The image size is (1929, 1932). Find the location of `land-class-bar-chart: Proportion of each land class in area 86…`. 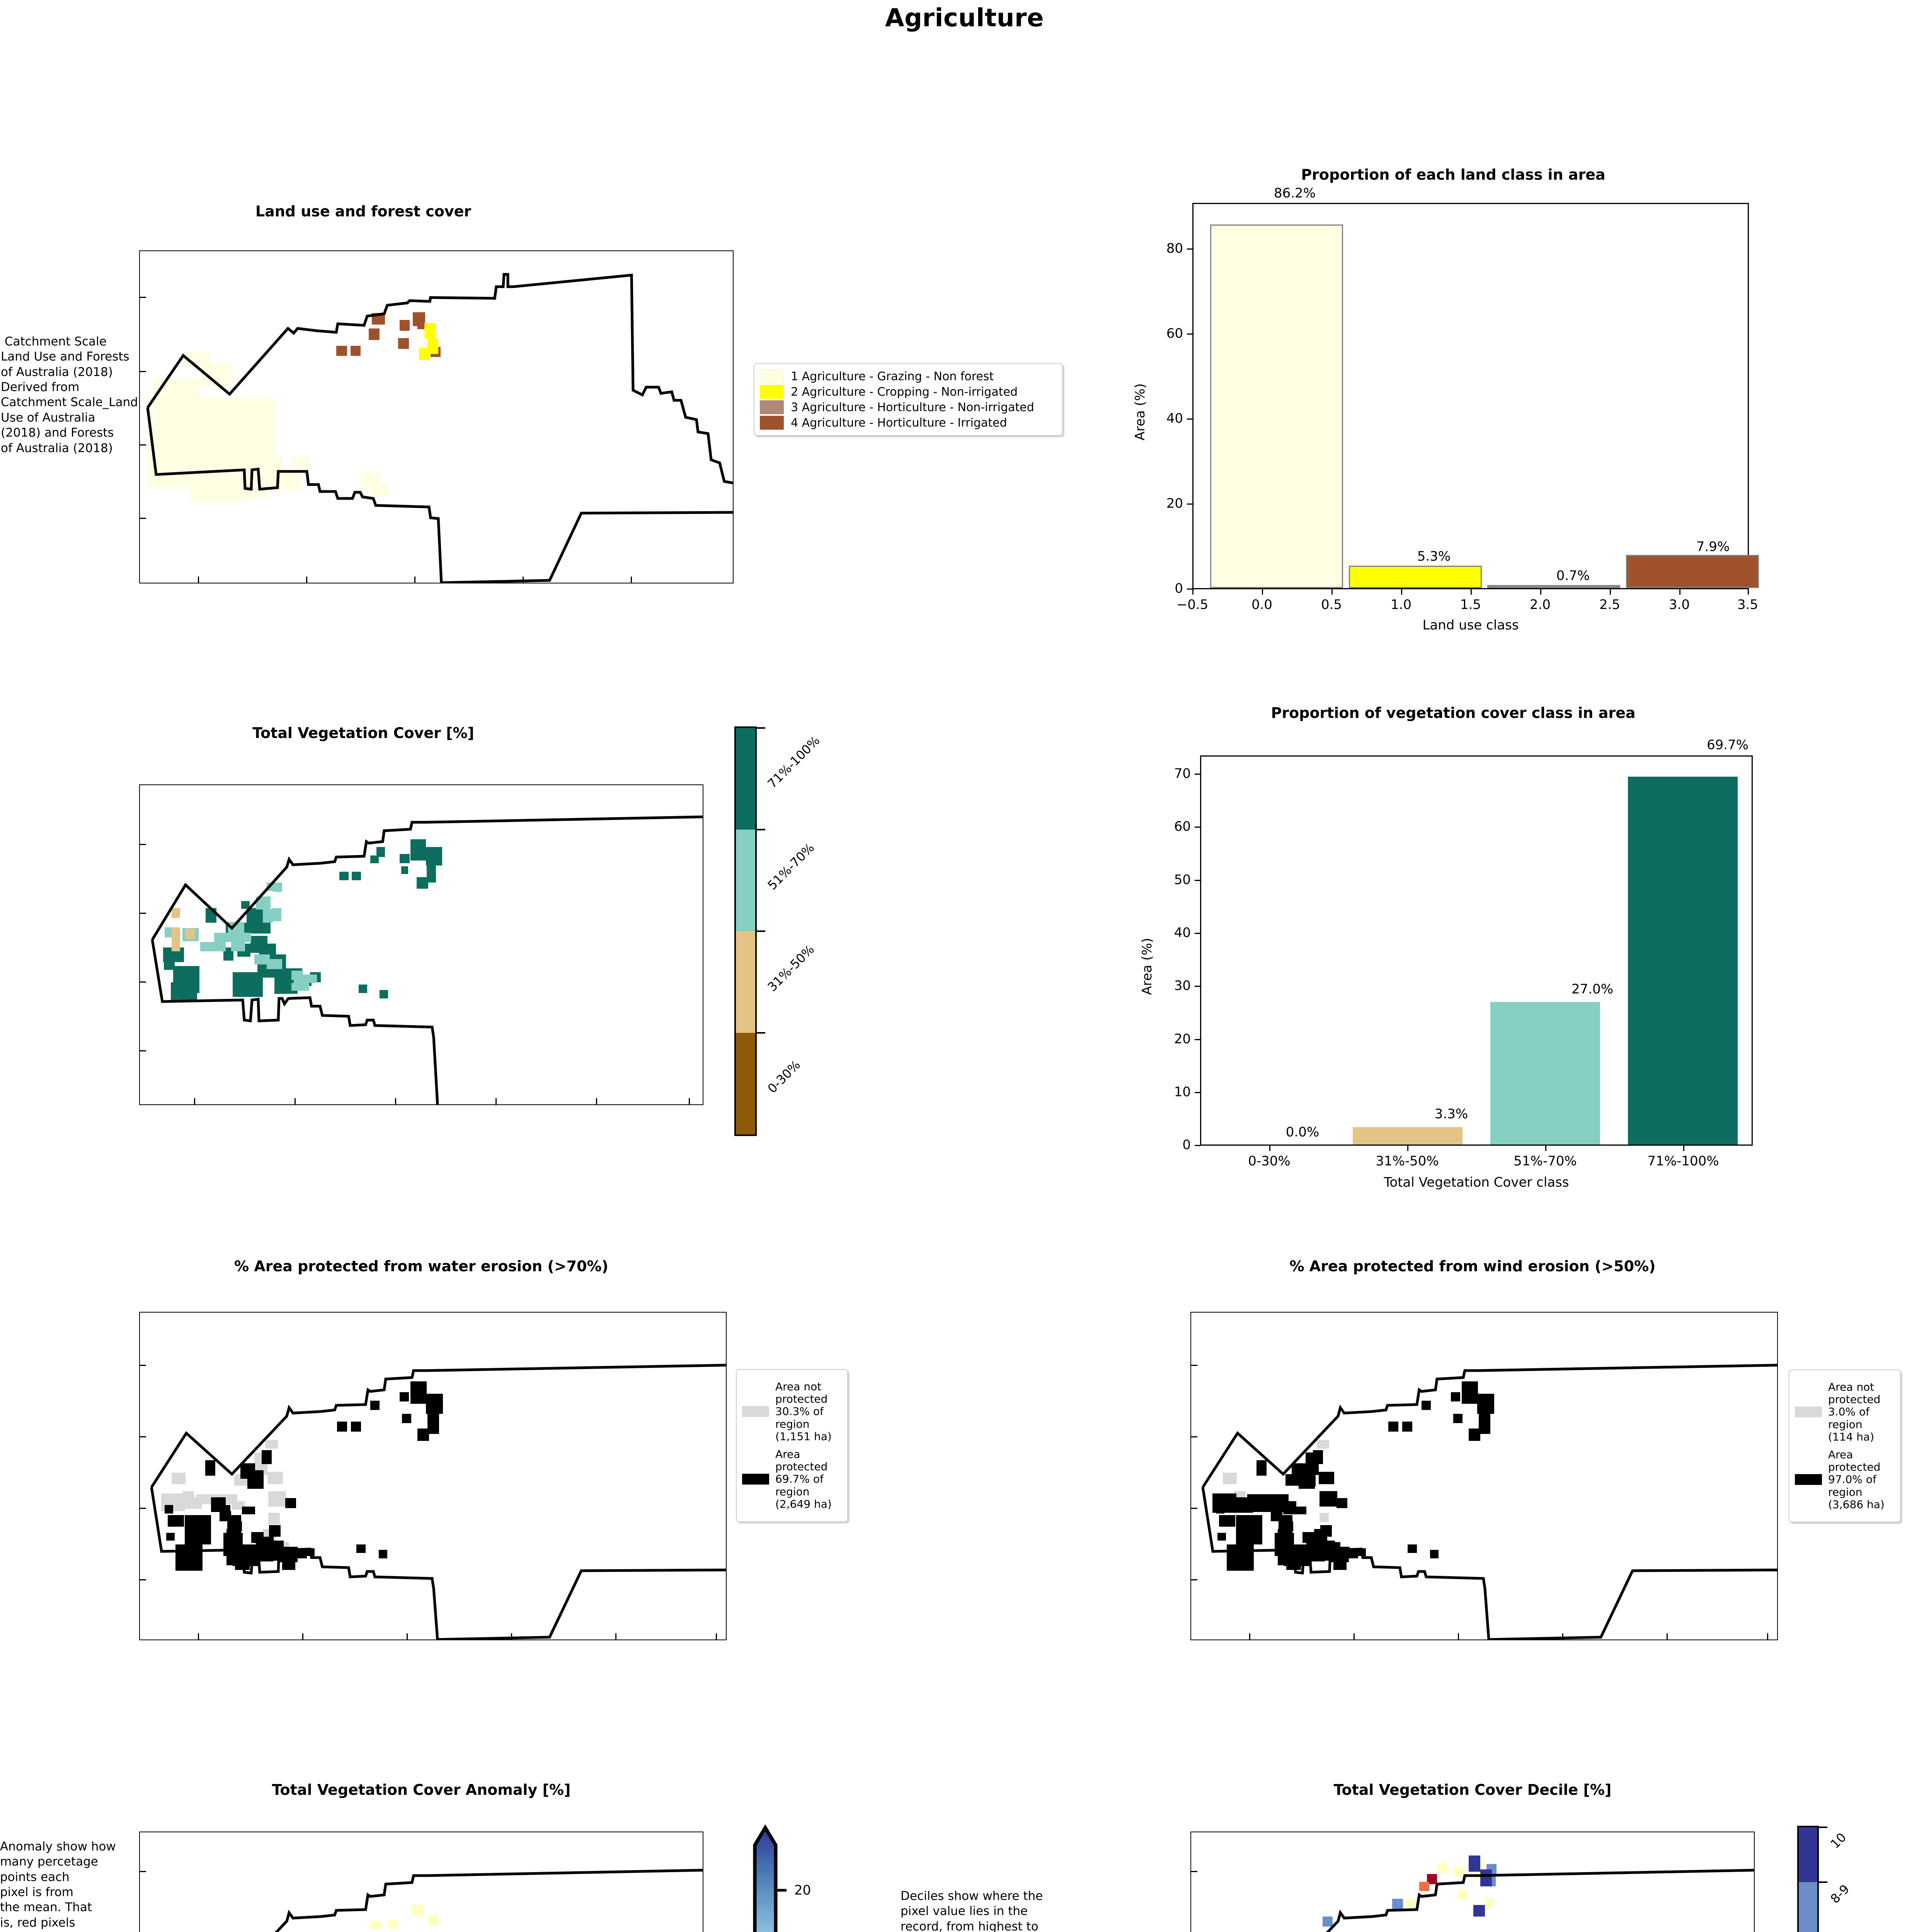

land-class-bar-chart: Proportion of each land class in area 86… is located at coordinates (1453, 401).